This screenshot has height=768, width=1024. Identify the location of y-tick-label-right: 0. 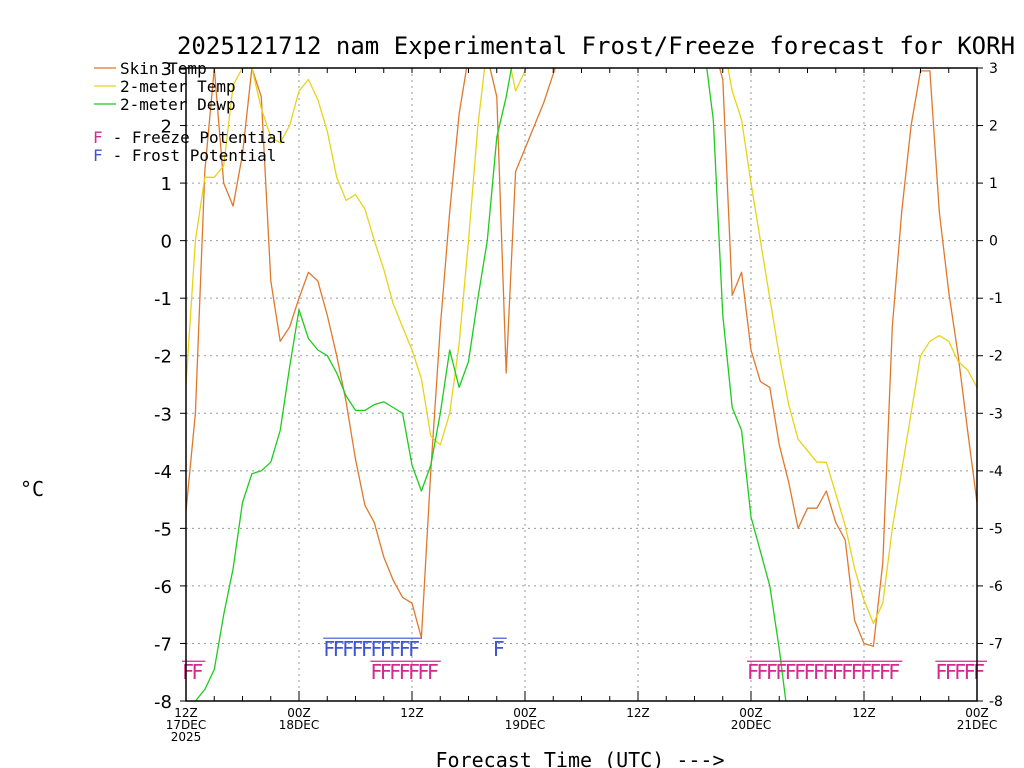
(993, 242).